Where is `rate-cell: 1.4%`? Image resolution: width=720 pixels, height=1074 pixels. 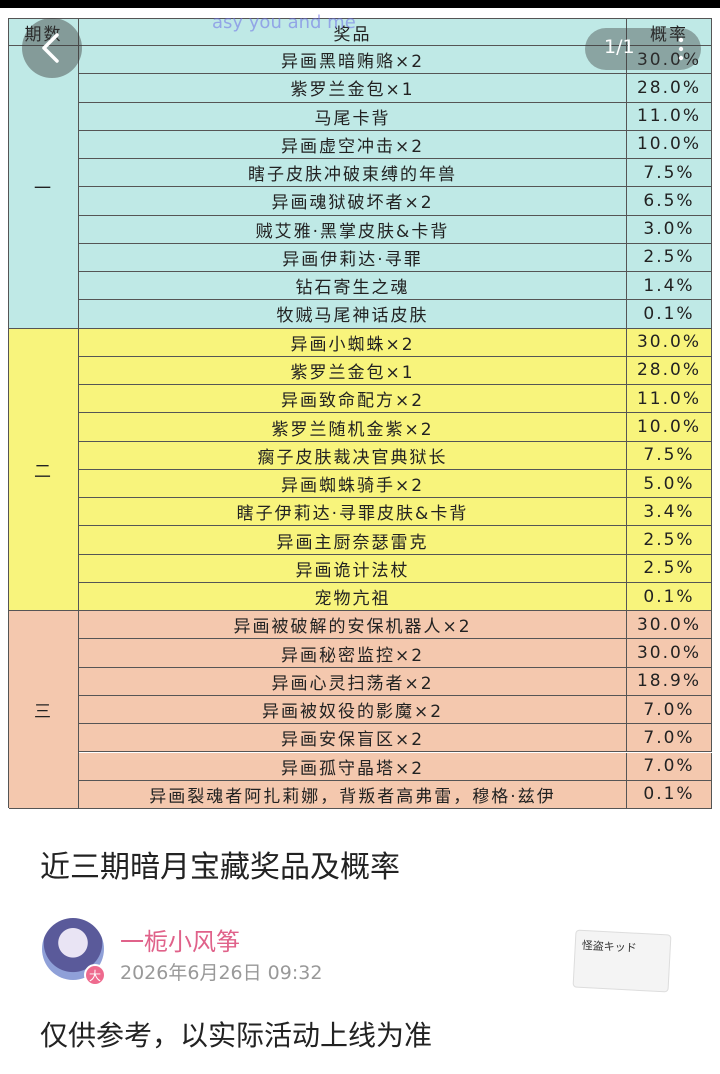 rate-cell: 1.4% is located at coordinates (669, 286).